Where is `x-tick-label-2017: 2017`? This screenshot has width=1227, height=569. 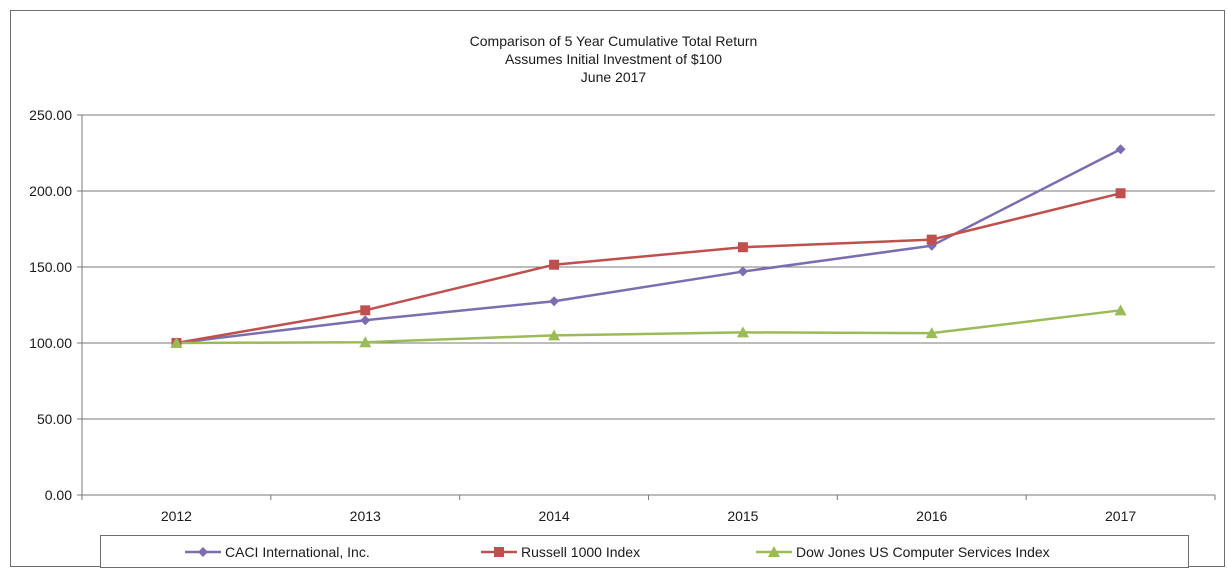
x-tick-label-2017: 2017 is located at coordinates (1120, 516).